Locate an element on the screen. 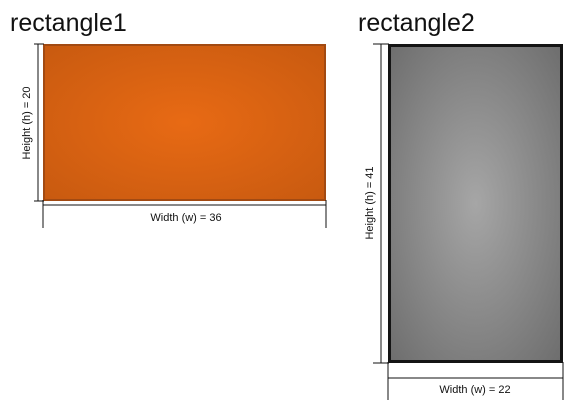 This screenshot has height=407, width=566. rectangle1-width-label: Width (w) = 36 is located at coordinates (185, 218).